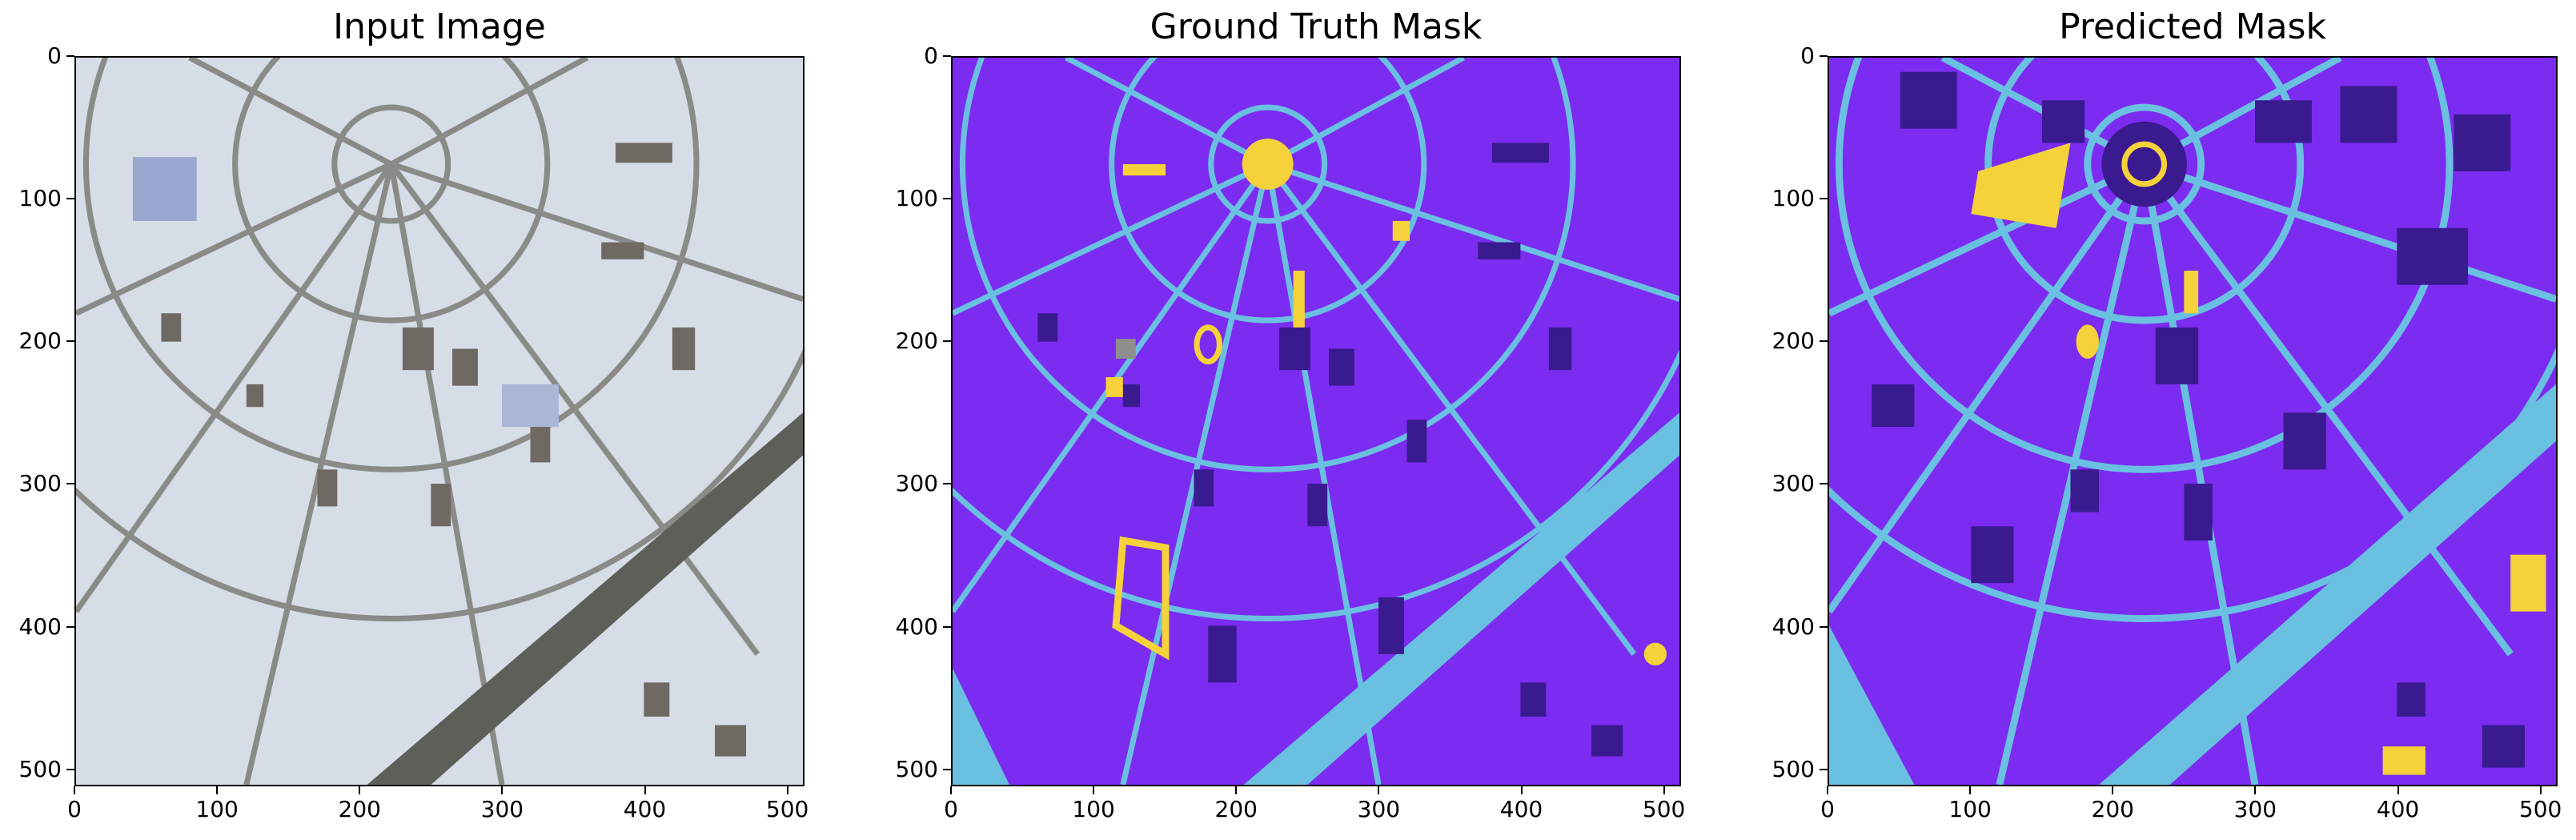  I want to click on panel-title: Ground Truth Mask, so click(1317, 26).